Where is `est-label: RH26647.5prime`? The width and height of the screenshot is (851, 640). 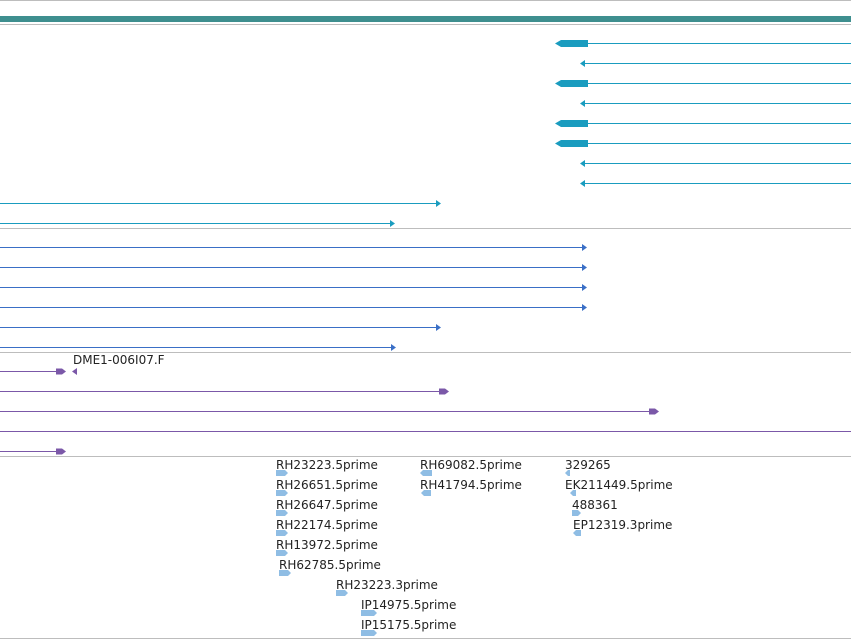 est-label: RH26647.5prime is located at coordinates (327, 505).